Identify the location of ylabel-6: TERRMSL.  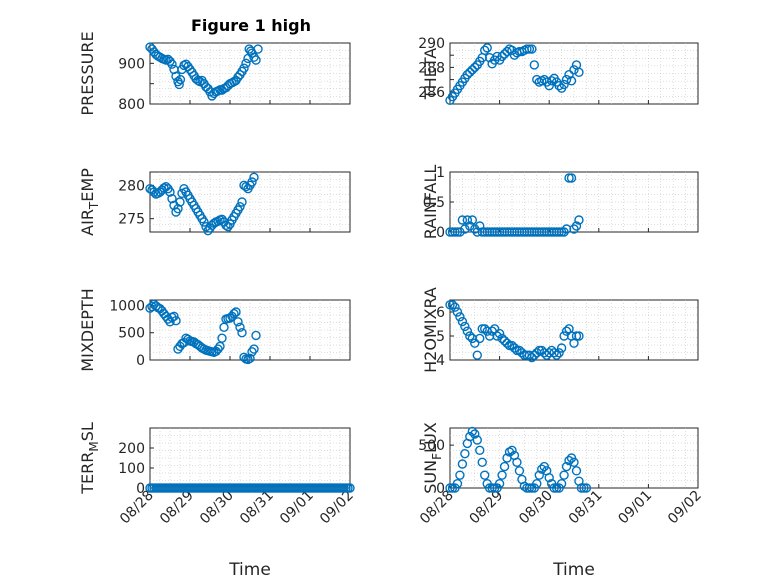
(89, 458).